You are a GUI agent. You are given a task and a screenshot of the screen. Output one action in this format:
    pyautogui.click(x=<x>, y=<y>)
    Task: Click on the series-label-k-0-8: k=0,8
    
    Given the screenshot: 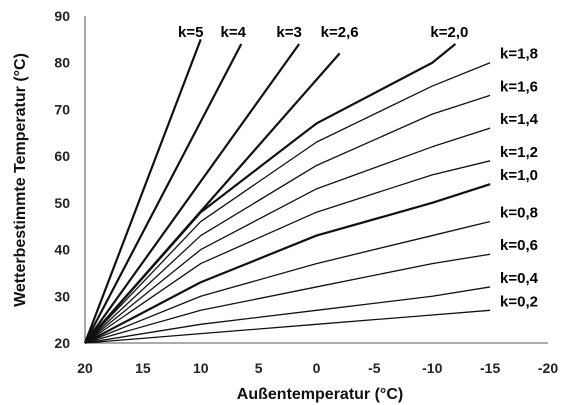 What is the action you would take?
    pyautogui.click(x=519, y=213)
    